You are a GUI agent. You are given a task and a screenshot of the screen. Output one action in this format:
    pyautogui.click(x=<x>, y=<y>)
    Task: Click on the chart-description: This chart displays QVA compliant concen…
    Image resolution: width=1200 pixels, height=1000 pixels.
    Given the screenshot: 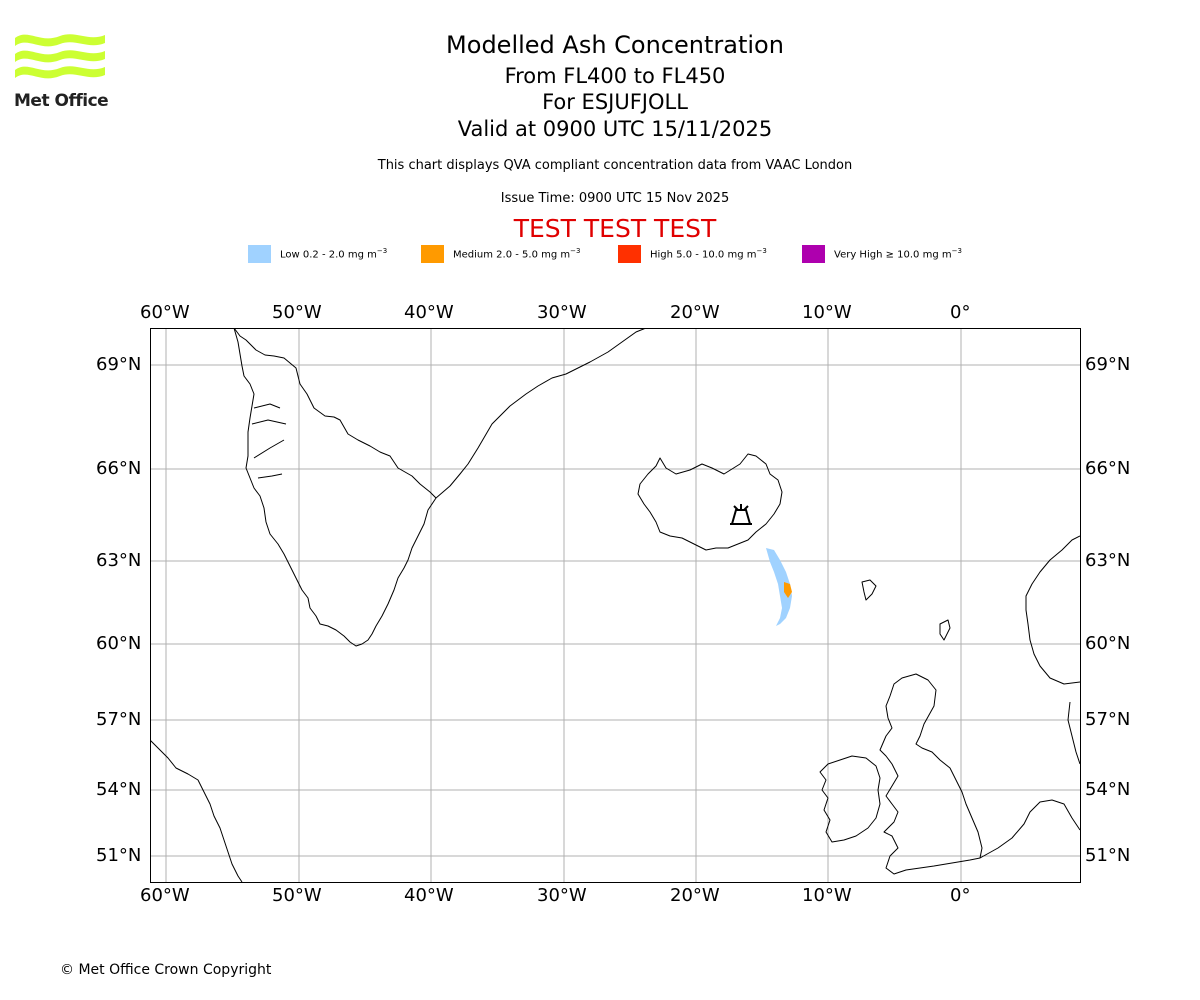 What is the action you would take?
    pyautogui.click(x=615, y=165)
    